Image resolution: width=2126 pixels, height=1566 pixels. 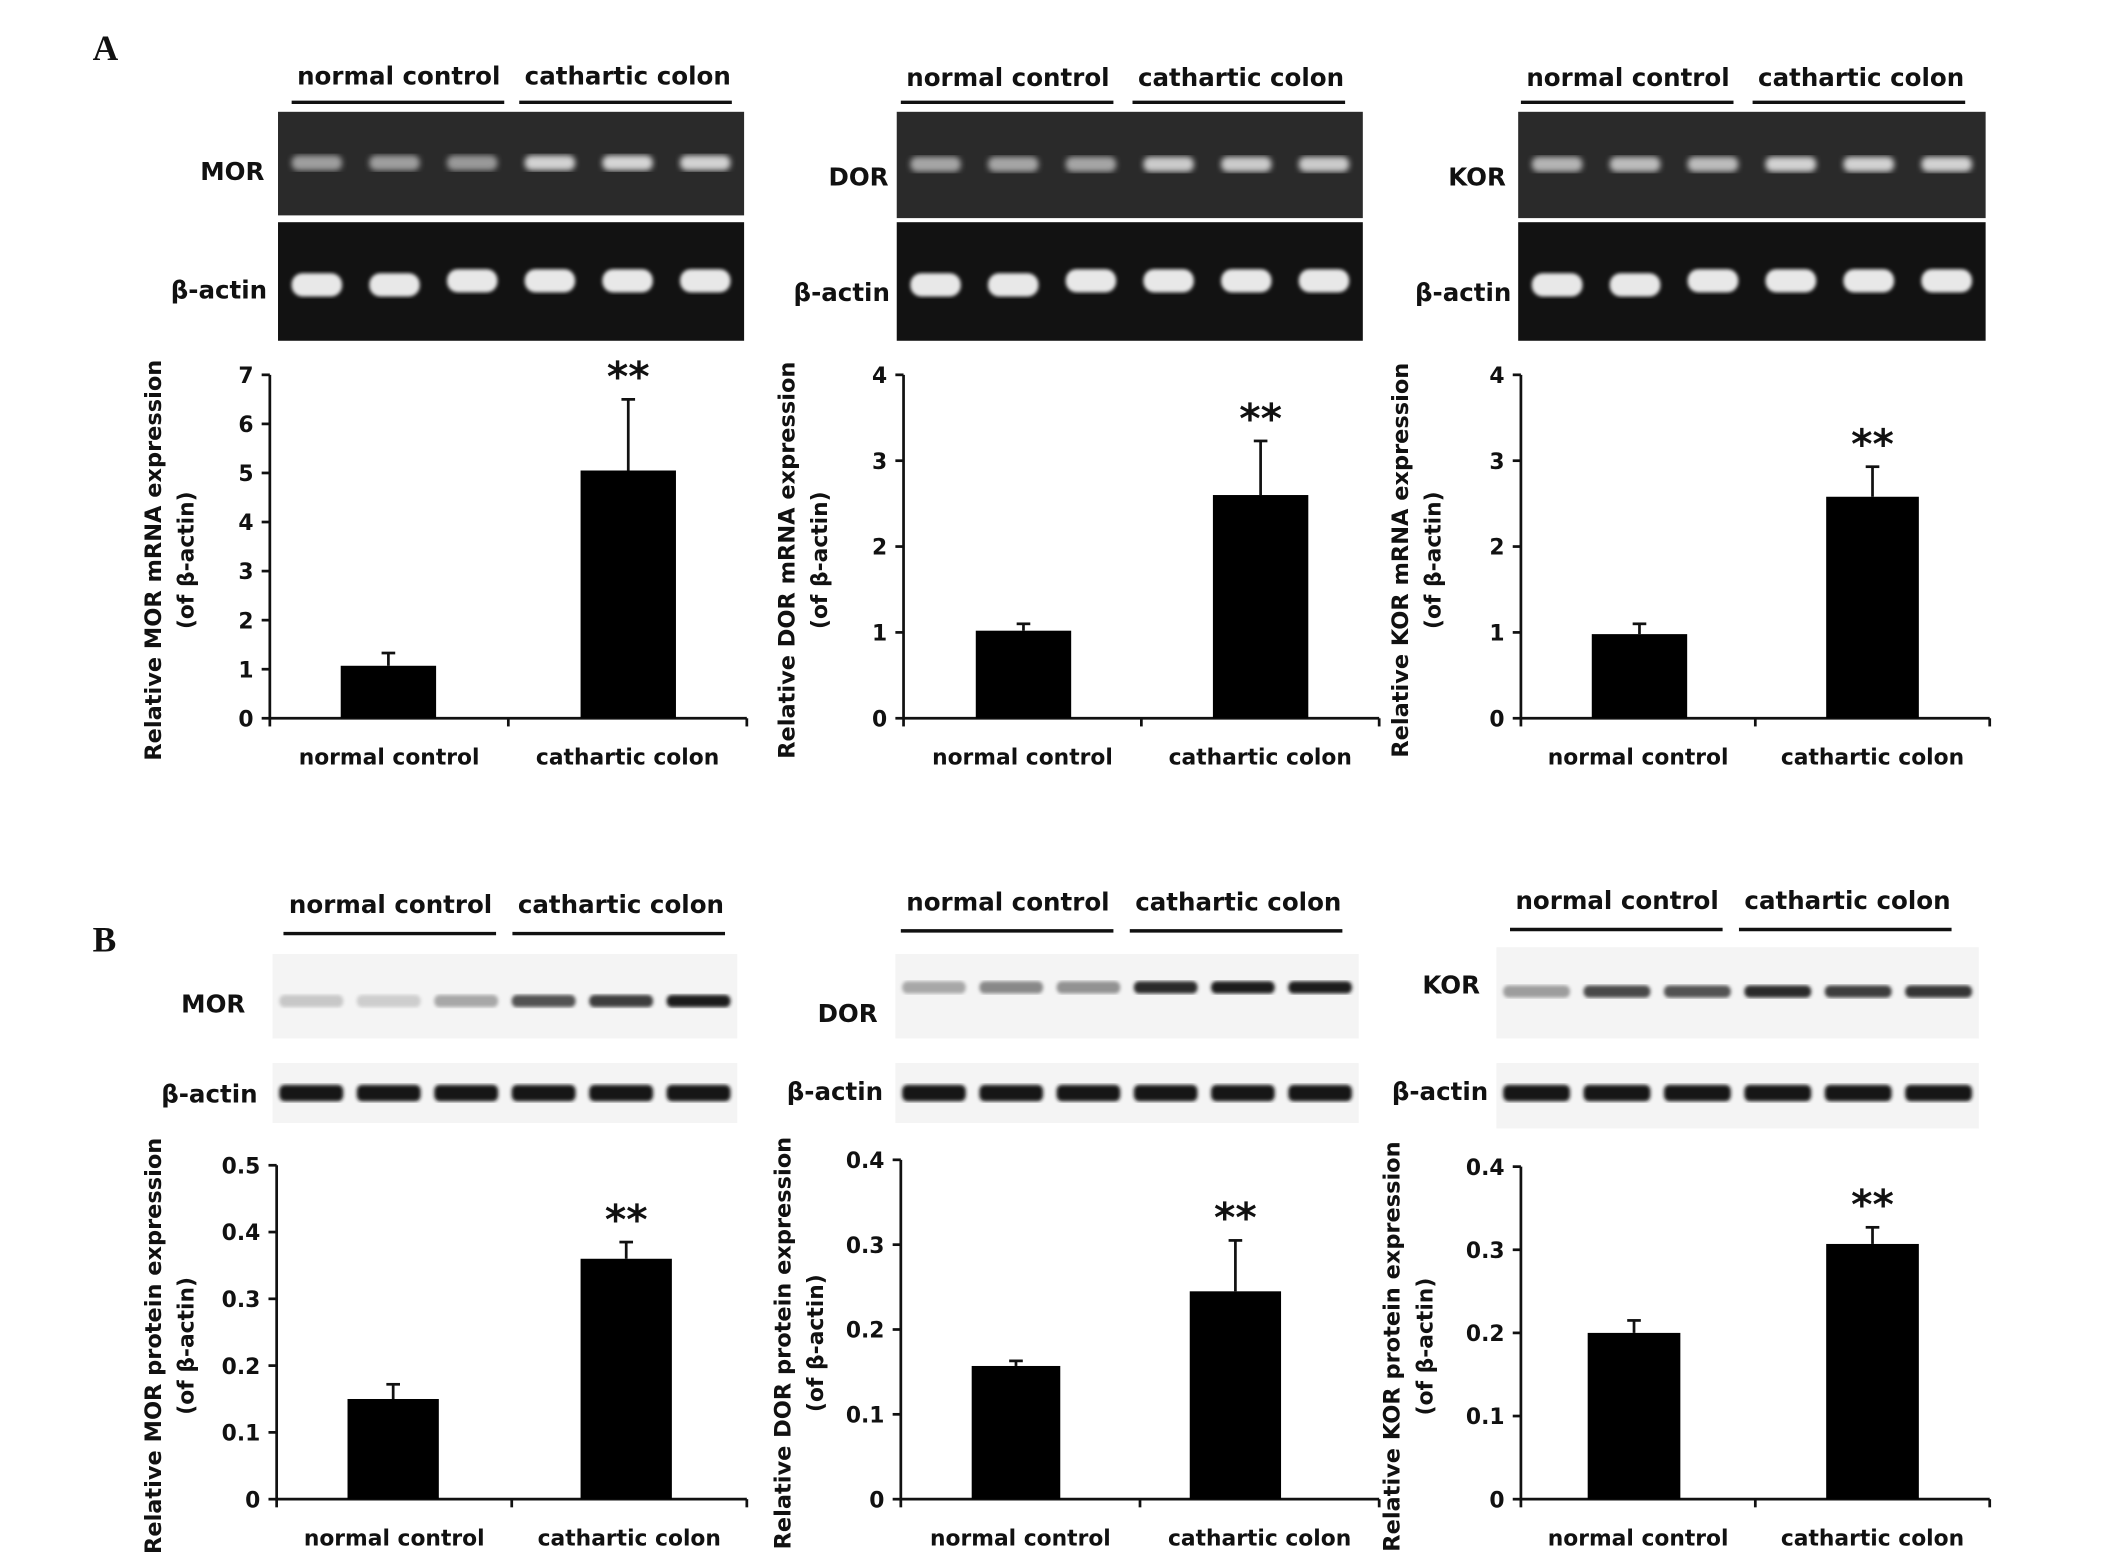 I want to click on y-axis-label: Relative DOR protein expression, so click(x=783, y=1343).